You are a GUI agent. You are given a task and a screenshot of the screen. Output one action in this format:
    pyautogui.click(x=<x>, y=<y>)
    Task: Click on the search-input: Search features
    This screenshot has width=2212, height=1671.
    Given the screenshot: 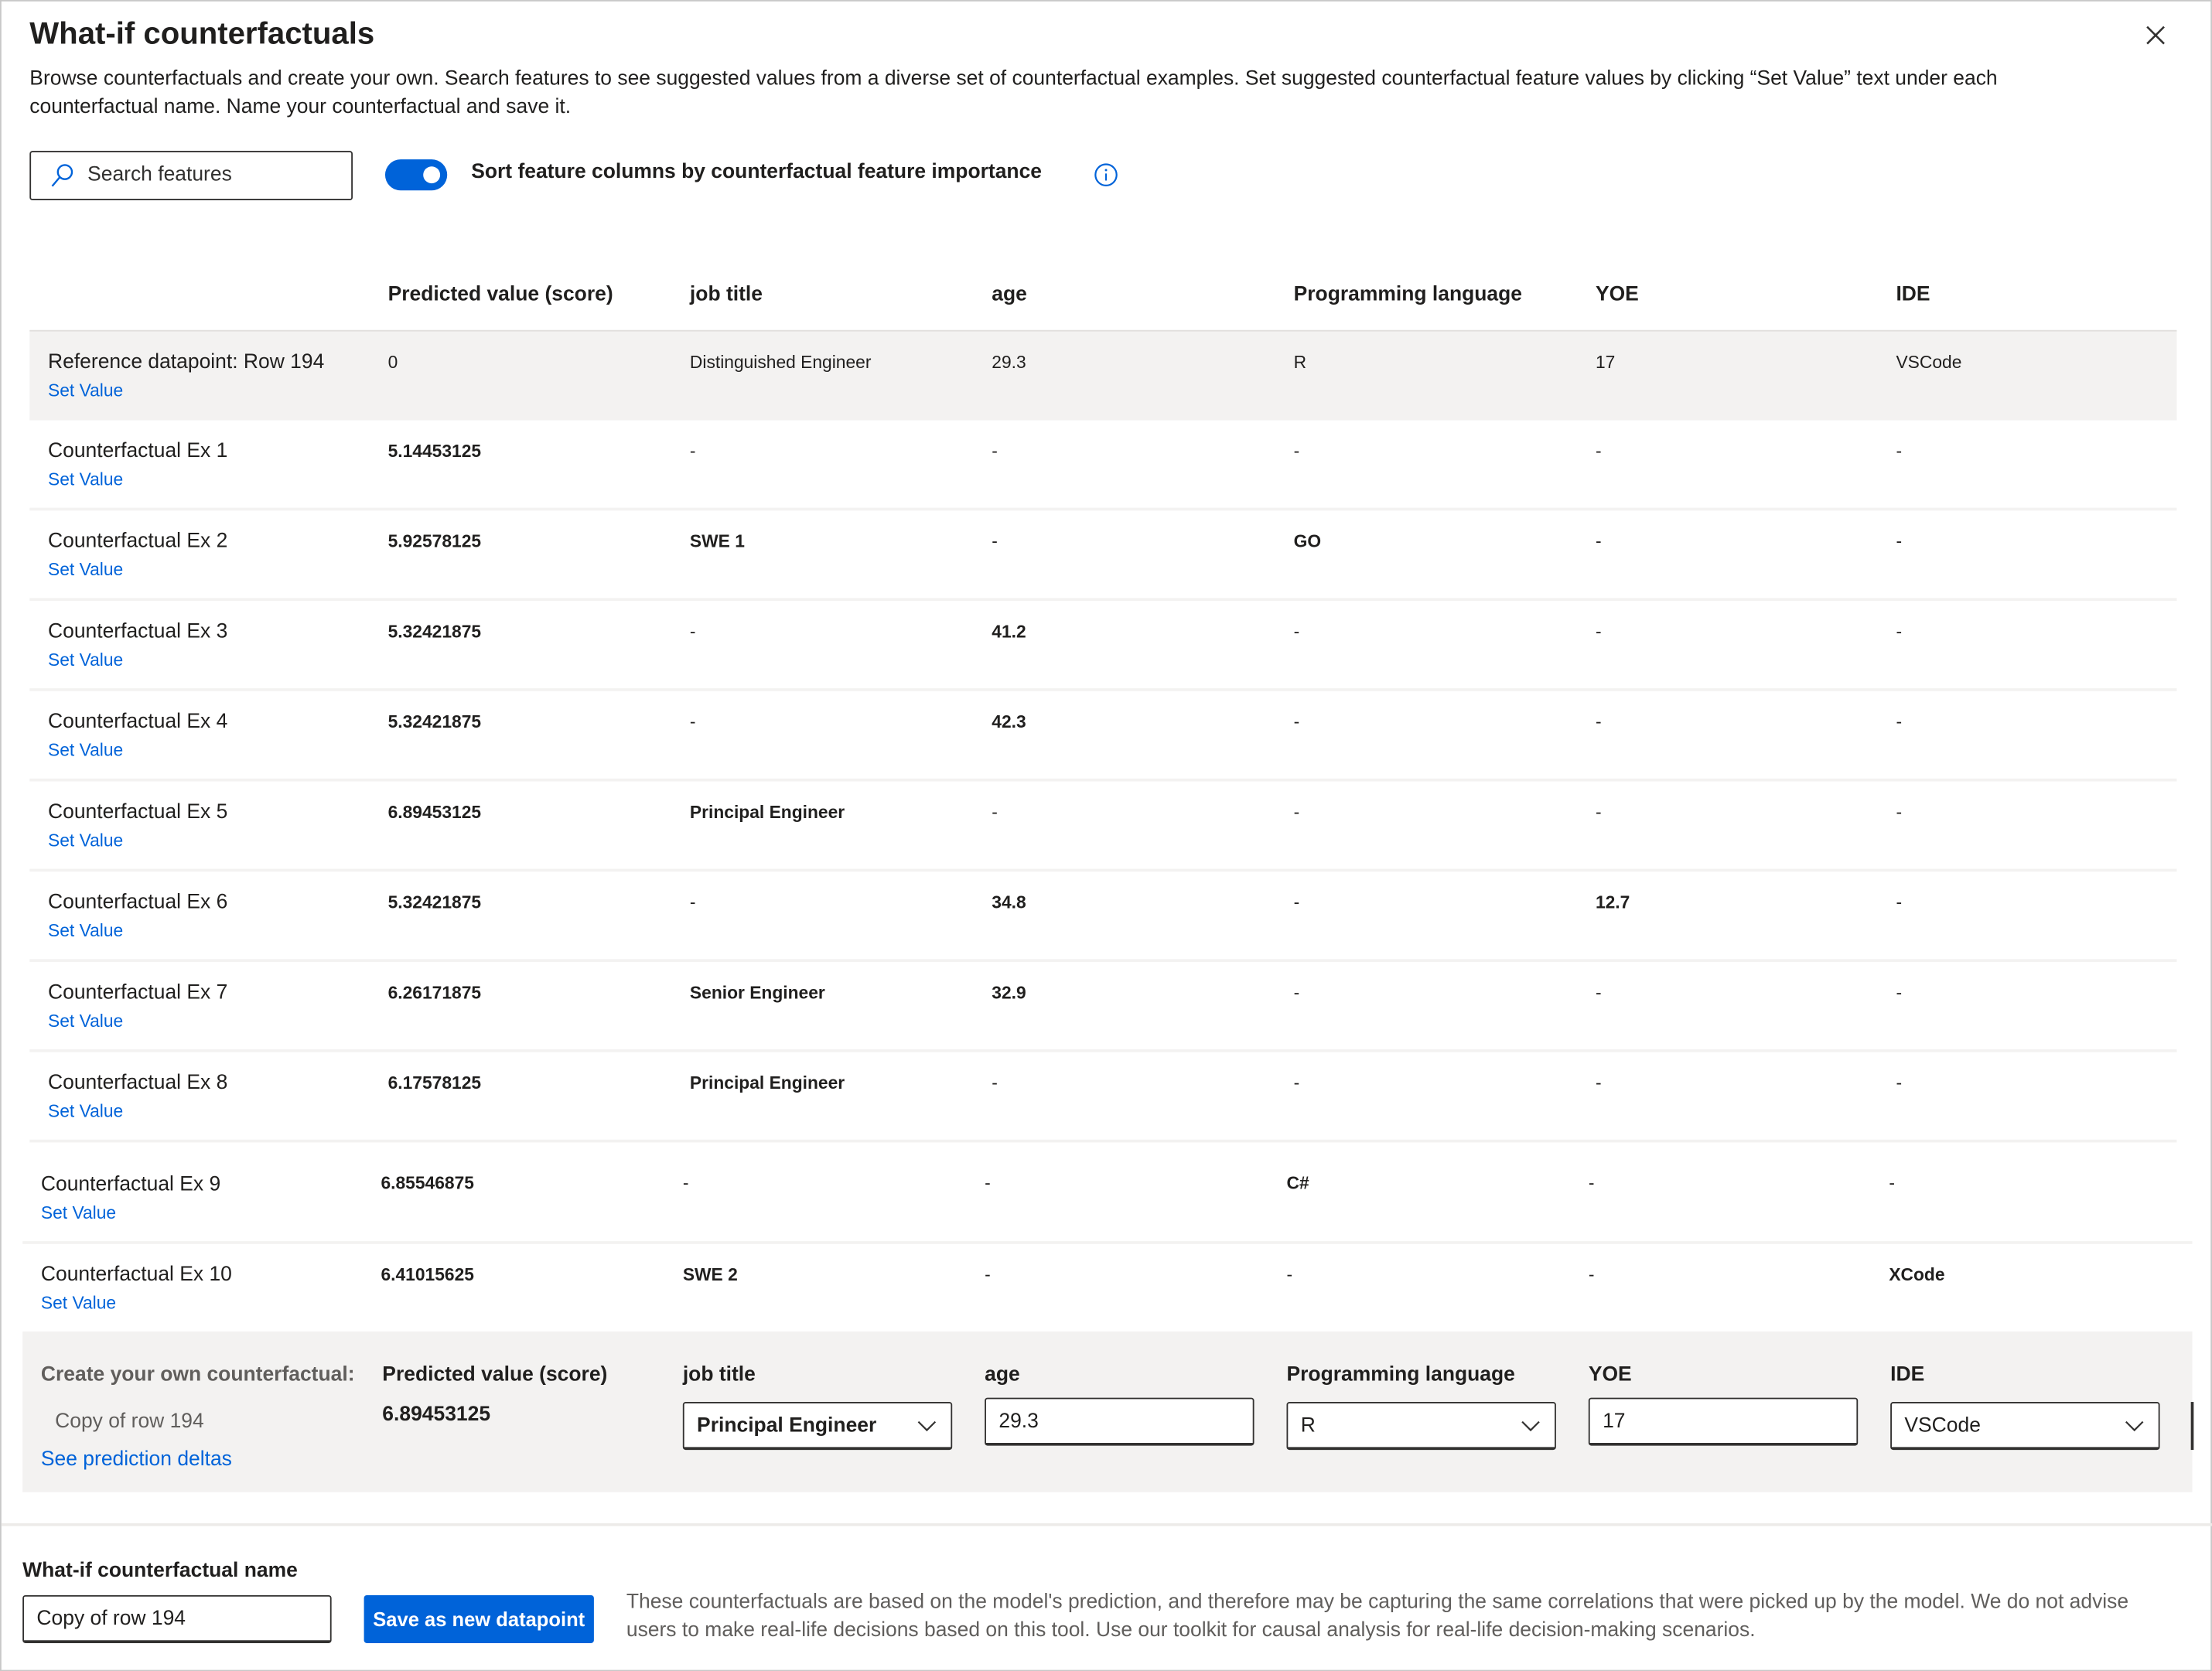 What is the action you would take?
    pyautogui.click(x=191, y=176)
    